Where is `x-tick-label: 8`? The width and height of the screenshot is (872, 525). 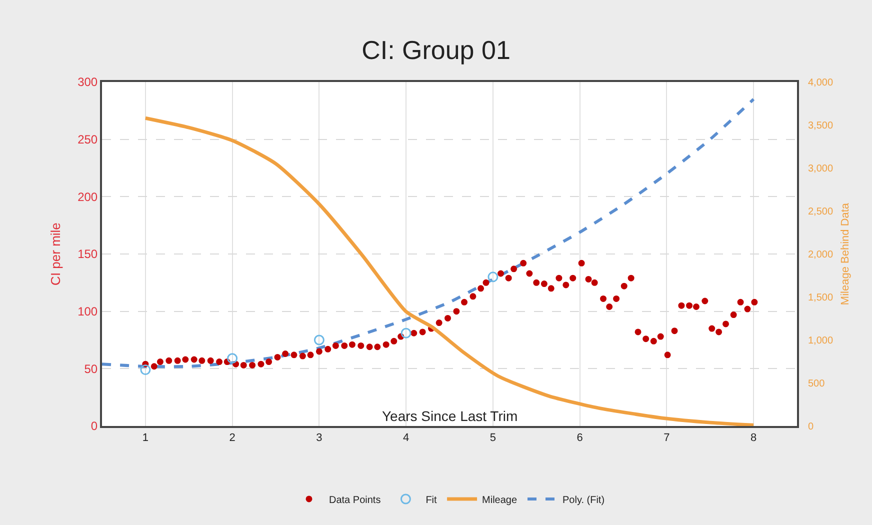 x-tick-label: 8 is located at coordinates (753, 438).